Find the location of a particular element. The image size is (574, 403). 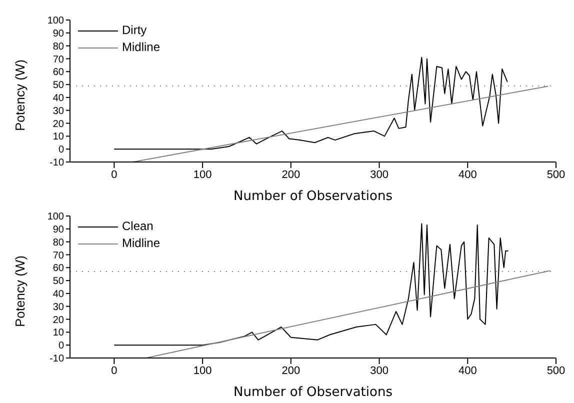

legend-label: Dirty is located at coordinates (134, 30).